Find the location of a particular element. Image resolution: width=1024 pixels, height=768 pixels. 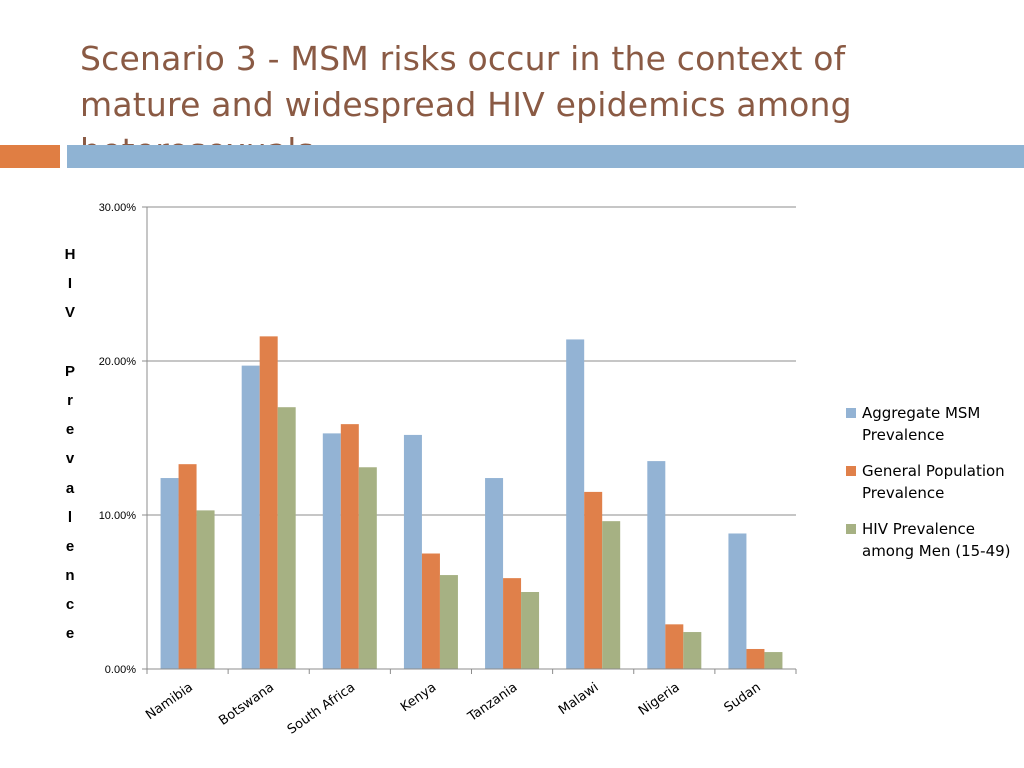

x-category-label: Tanzania is located at coordinates (493, 702).